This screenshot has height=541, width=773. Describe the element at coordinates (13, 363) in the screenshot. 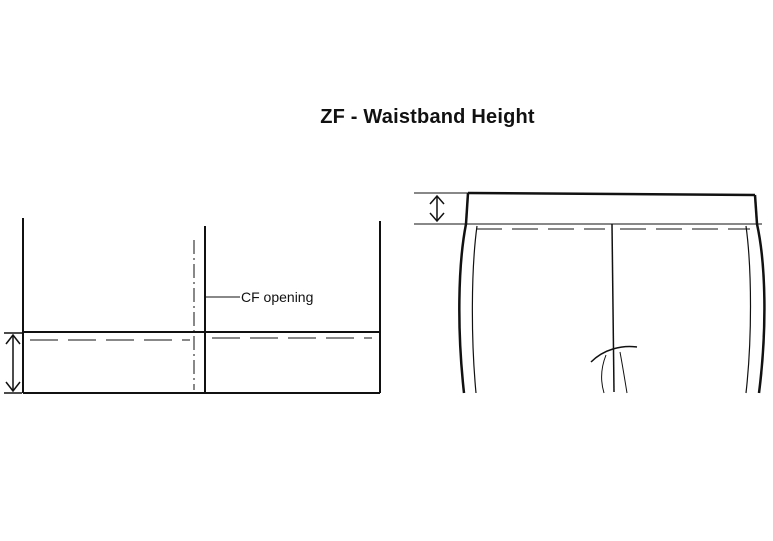

I see `waistband-height-arrow` at that location.